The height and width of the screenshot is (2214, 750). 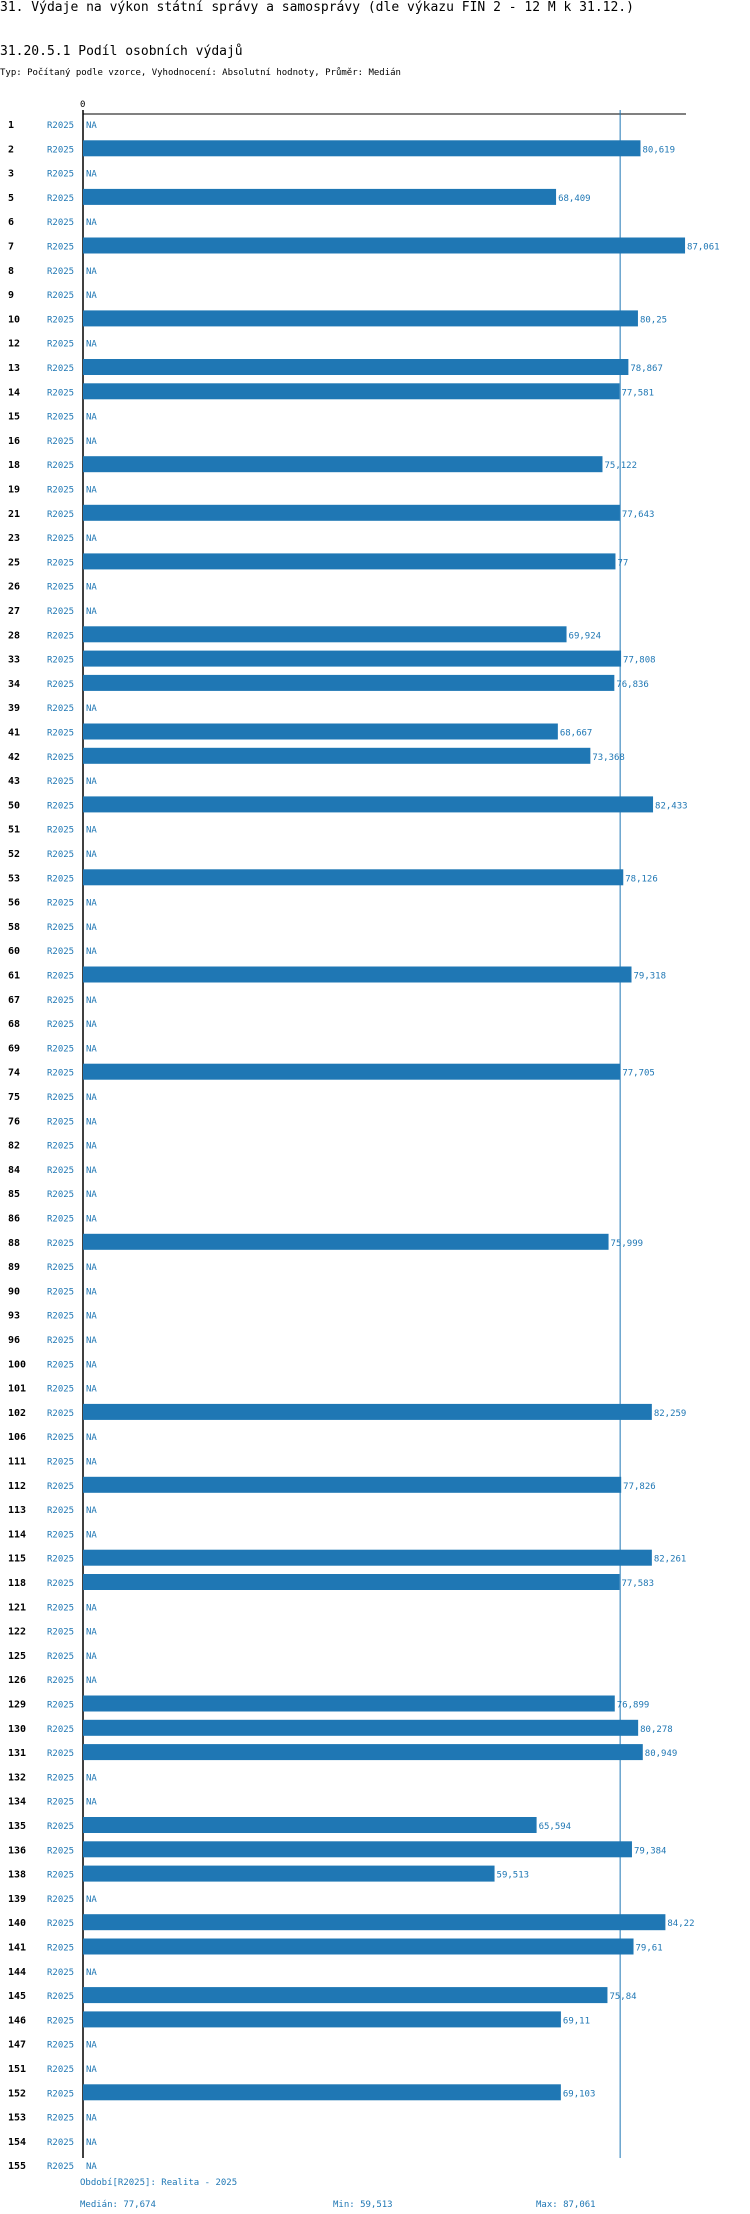 What do you see at coordinates (14, 635) in the screenshot?
I see `row-label: 28` at bounding box center [14, 635].